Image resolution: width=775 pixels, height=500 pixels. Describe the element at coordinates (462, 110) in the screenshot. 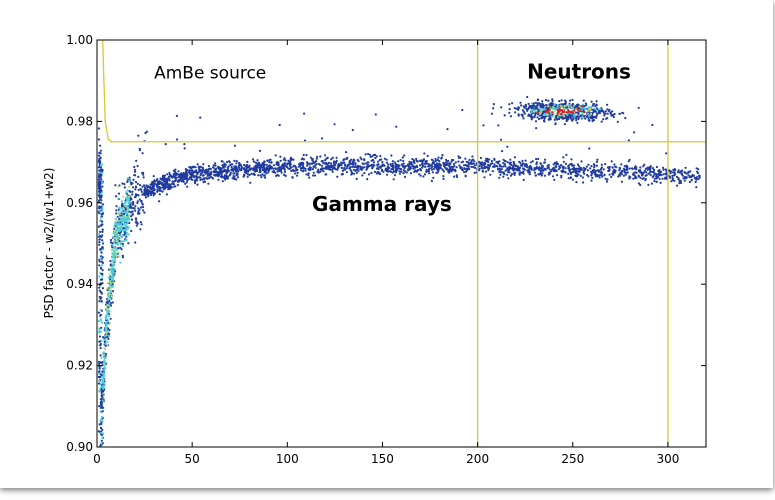

I see `outlier-point` at that location.